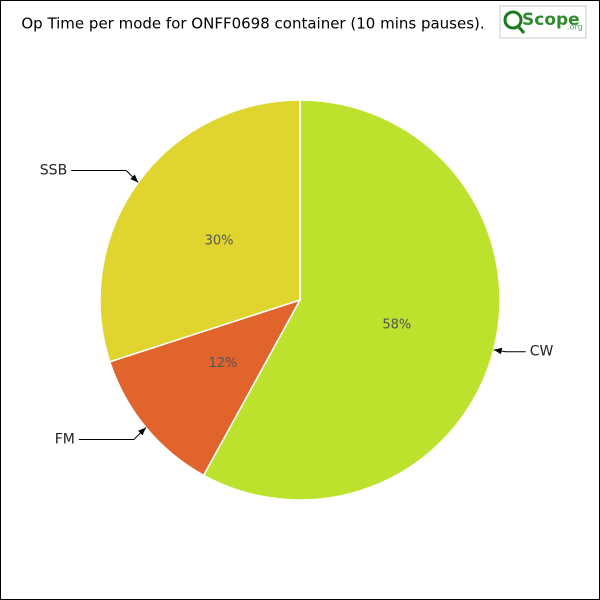 The width and height of the screenshot is (600, 600). Describe the element at coordinates (65, 439) in the screenshot. I see `category-label: FM` at that location.